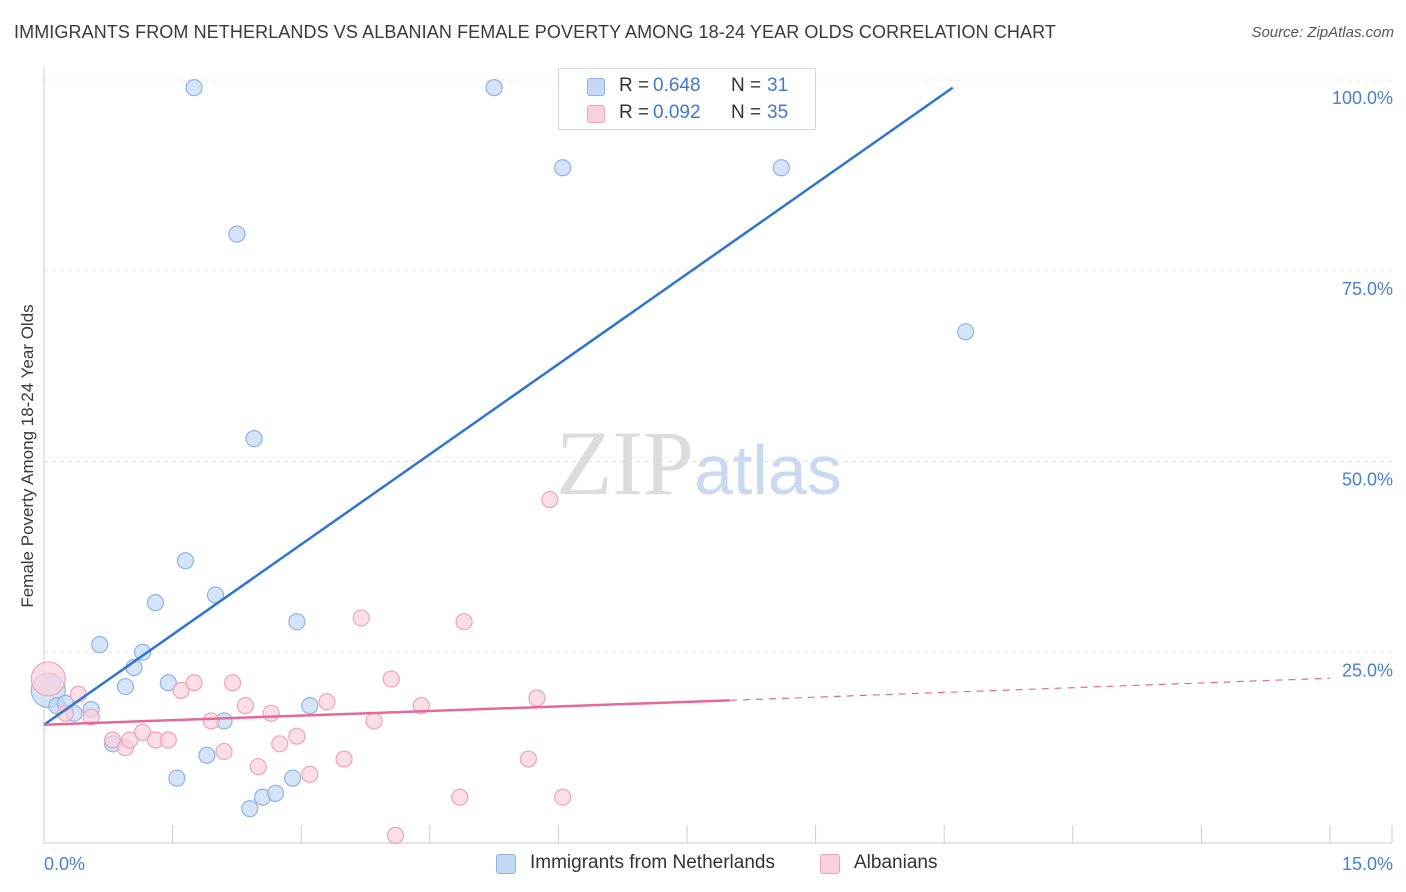 The image size is (1406, 892). Describe the element at coordinates (596, 87) in the screenshot. I see `stats-swatch-blue` at that location.